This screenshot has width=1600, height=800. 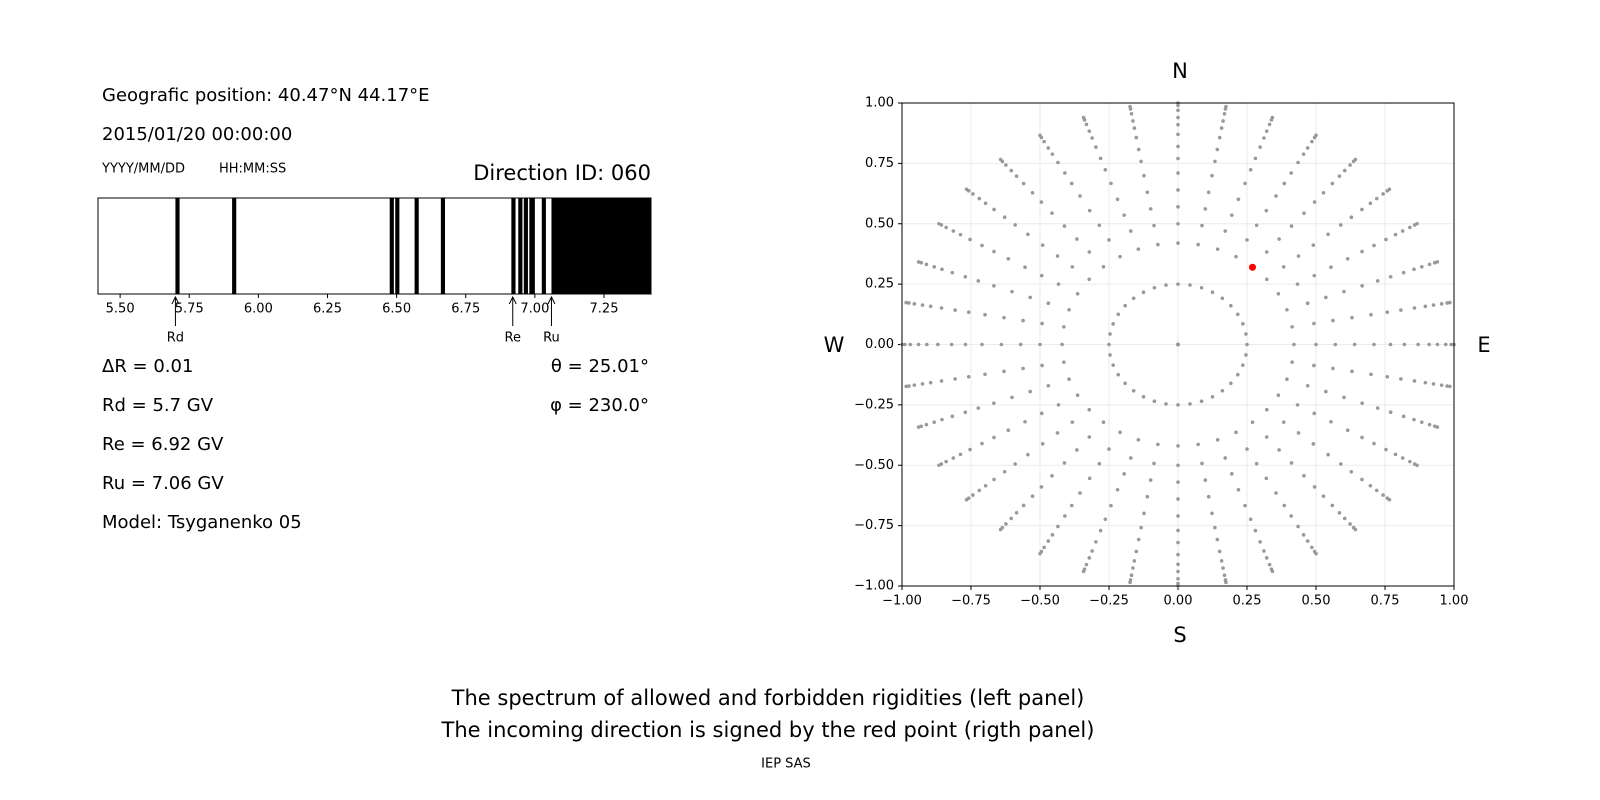 I want to click on incoming-direction, so click(x=1253, y=267).